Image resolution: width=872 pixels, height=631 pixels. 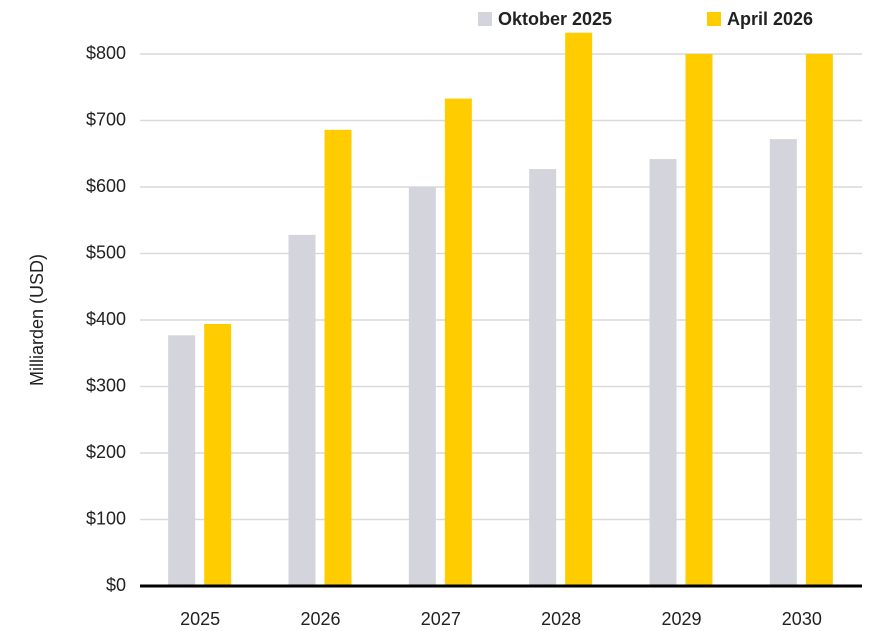 What do you see at coordinates (200, 619) in the screenshot?
I see `x-tick-label: 2025` at bounding box center [200, 619].